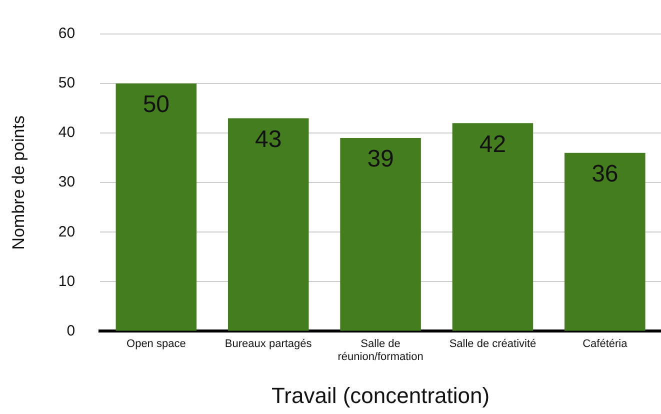 This screenshot has height=414, width=661. What do you see at coordinates (18, 183) in the screenshot?
I see `y-axis-title: Nombre de points` at bounding box center [18, 183].